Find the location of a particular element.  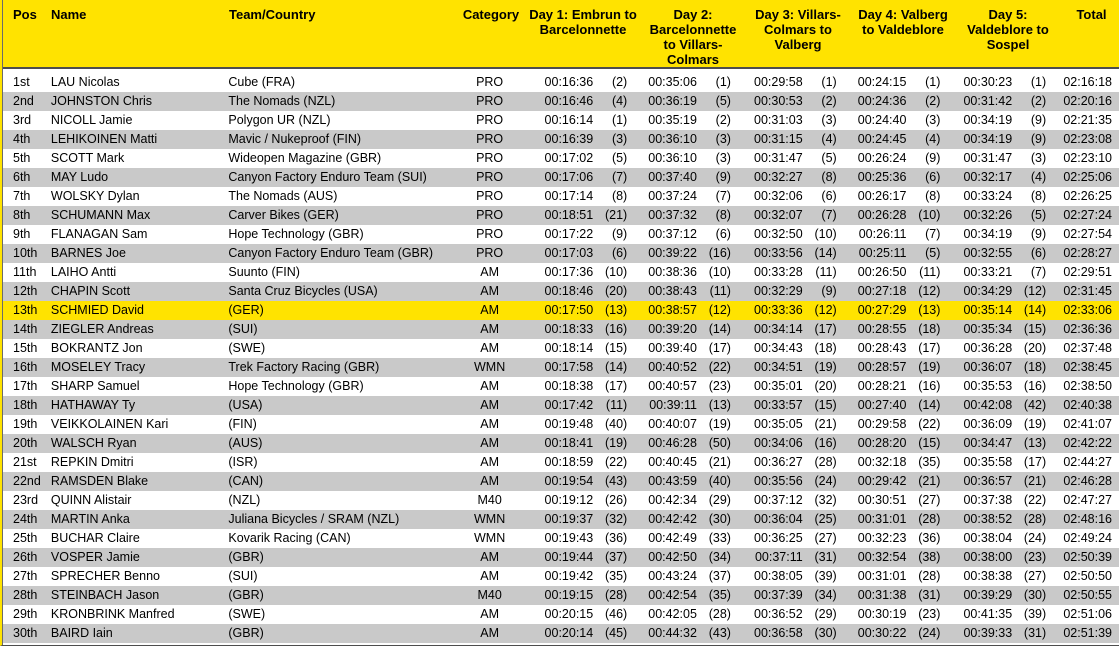

day4-time: 00:28:55 is located at coordinates (882, 329).